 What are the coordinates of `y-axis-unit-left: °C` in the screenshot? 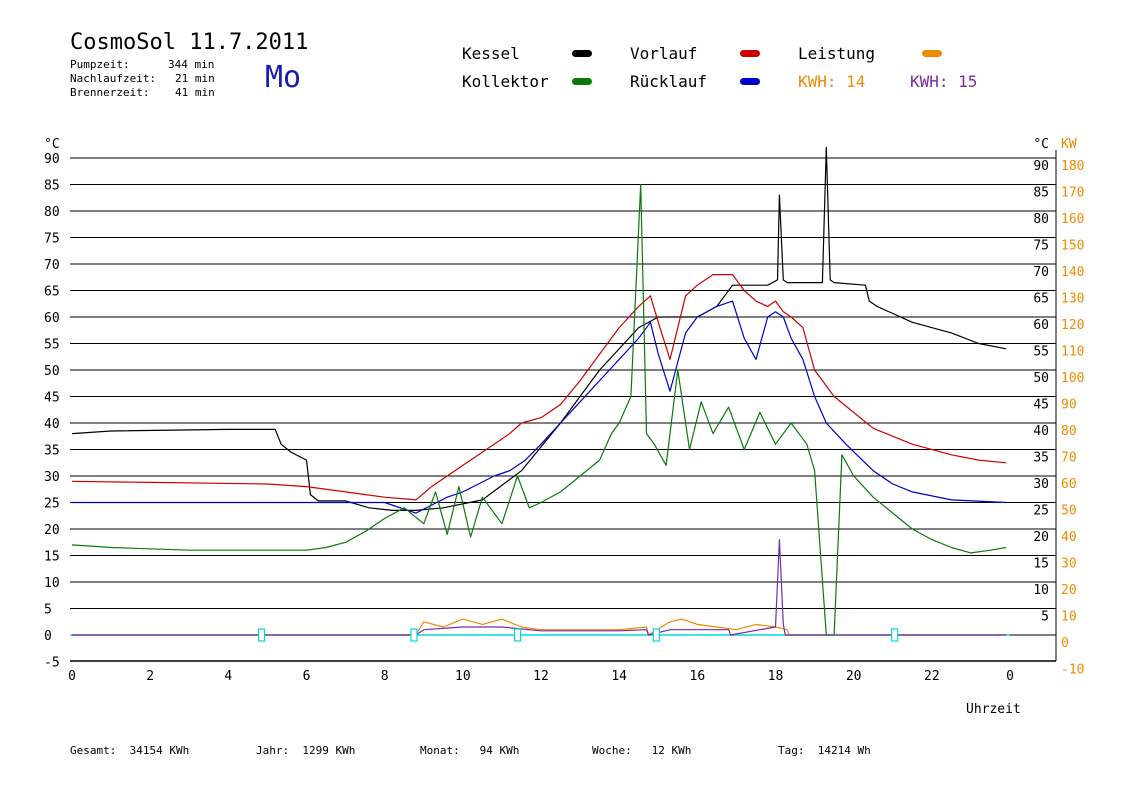 It's located at (52, 144).